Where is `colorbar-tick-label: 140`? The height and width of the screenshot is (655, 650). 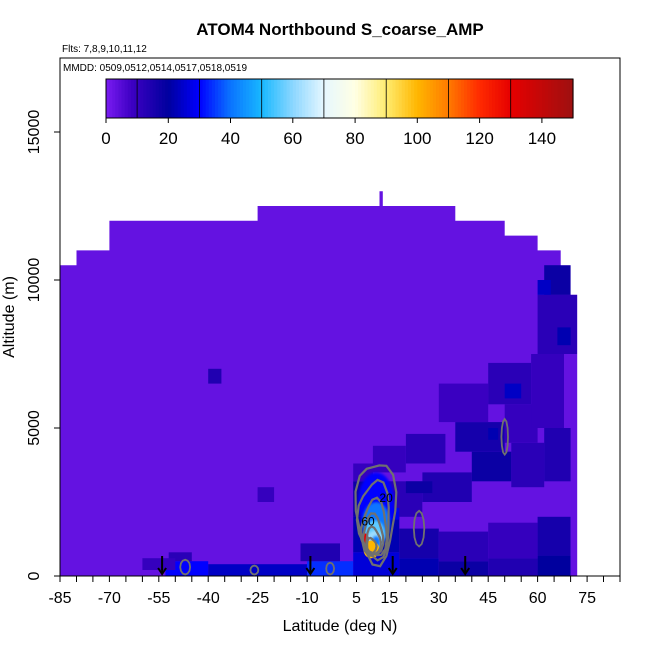
colorbar-tick-label: 140 is located at coordinates (542, 138).